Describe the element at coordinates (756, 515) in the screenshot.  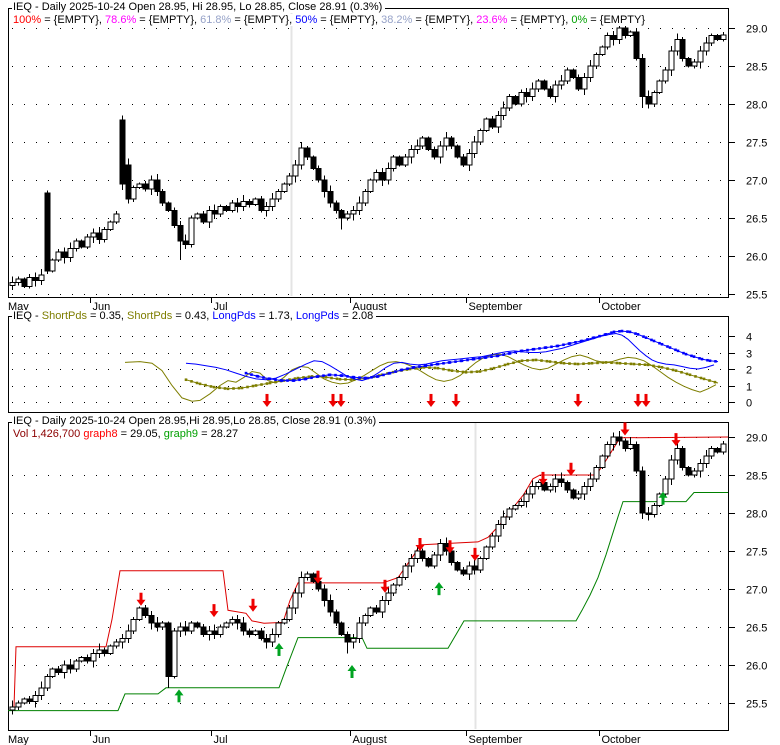
I see `y-axis-label: 28.0` at that location.